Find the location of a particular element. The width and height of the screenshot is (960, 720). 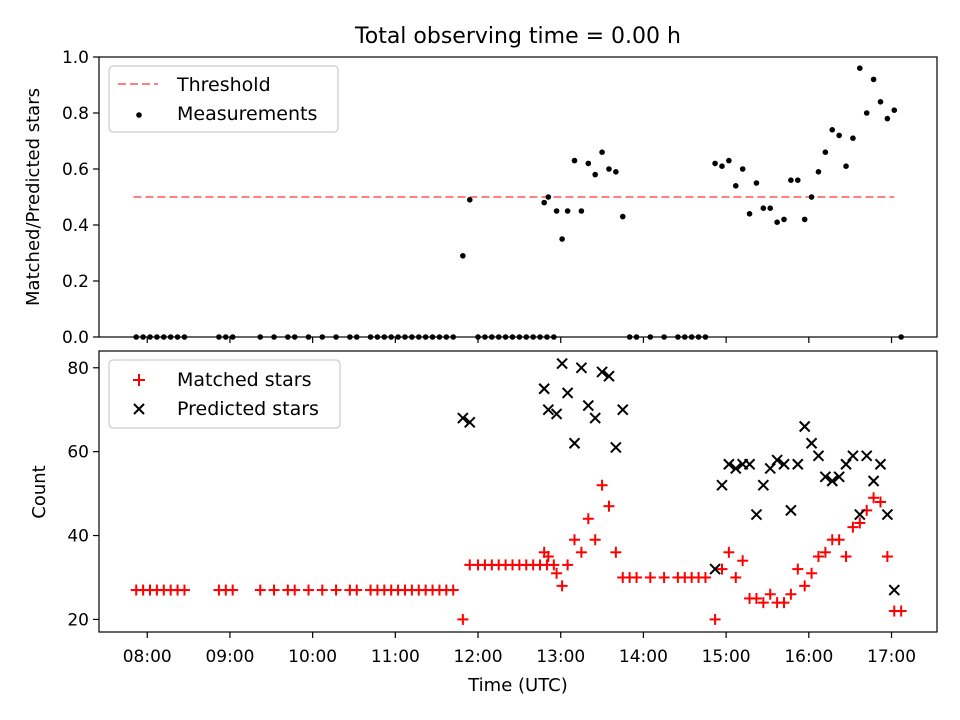

x-tick-label: 12:00 is located at coordinates (478, 657).